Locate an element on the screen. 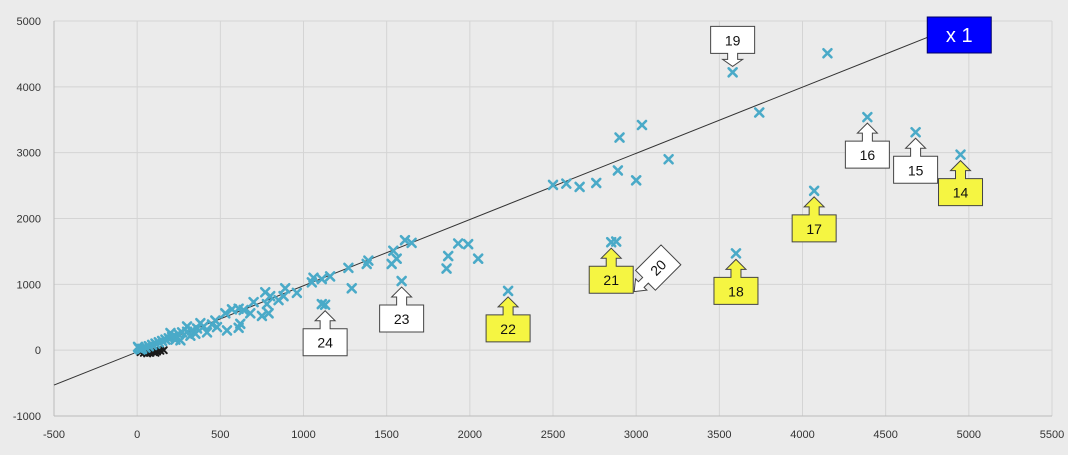 Image resolution: width=1068 pixels, height=455 pixels. callout-24: 24 is located at coordinates (325, 333).